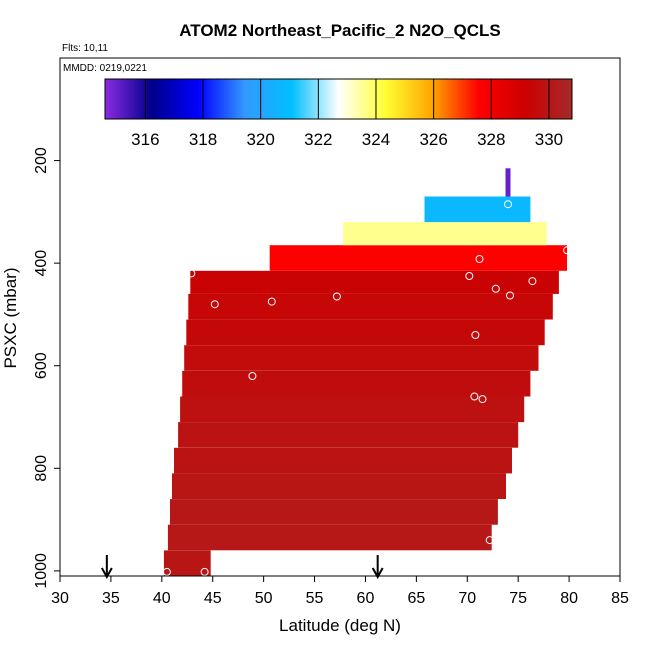  Describe the element at coordinates (60, 598) in the screenshot. I see `x-tick-label-0: 30` at that location.